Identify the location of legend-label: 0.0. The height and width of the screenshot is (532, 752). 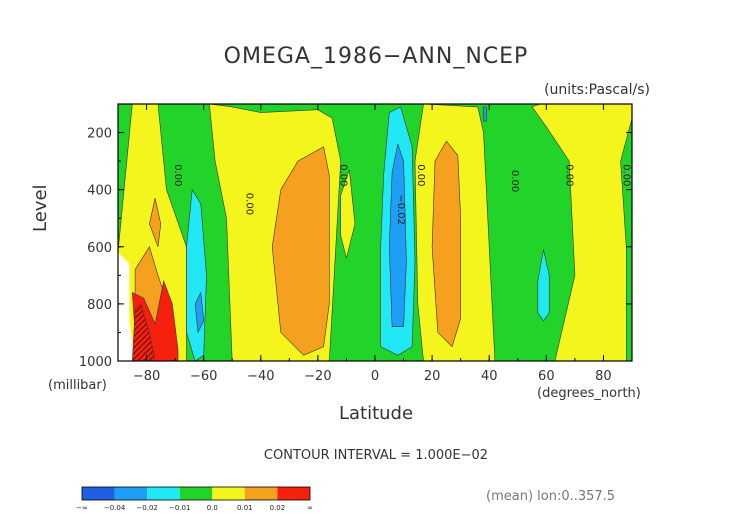
(212, 508).